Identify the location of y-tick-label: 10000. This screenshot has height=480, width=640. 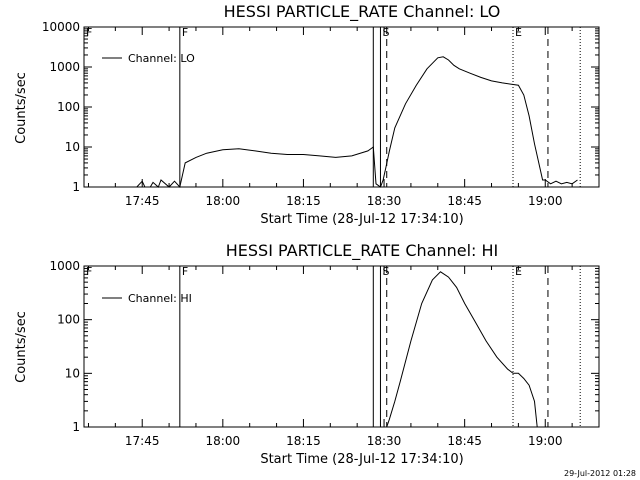
(61, 27).